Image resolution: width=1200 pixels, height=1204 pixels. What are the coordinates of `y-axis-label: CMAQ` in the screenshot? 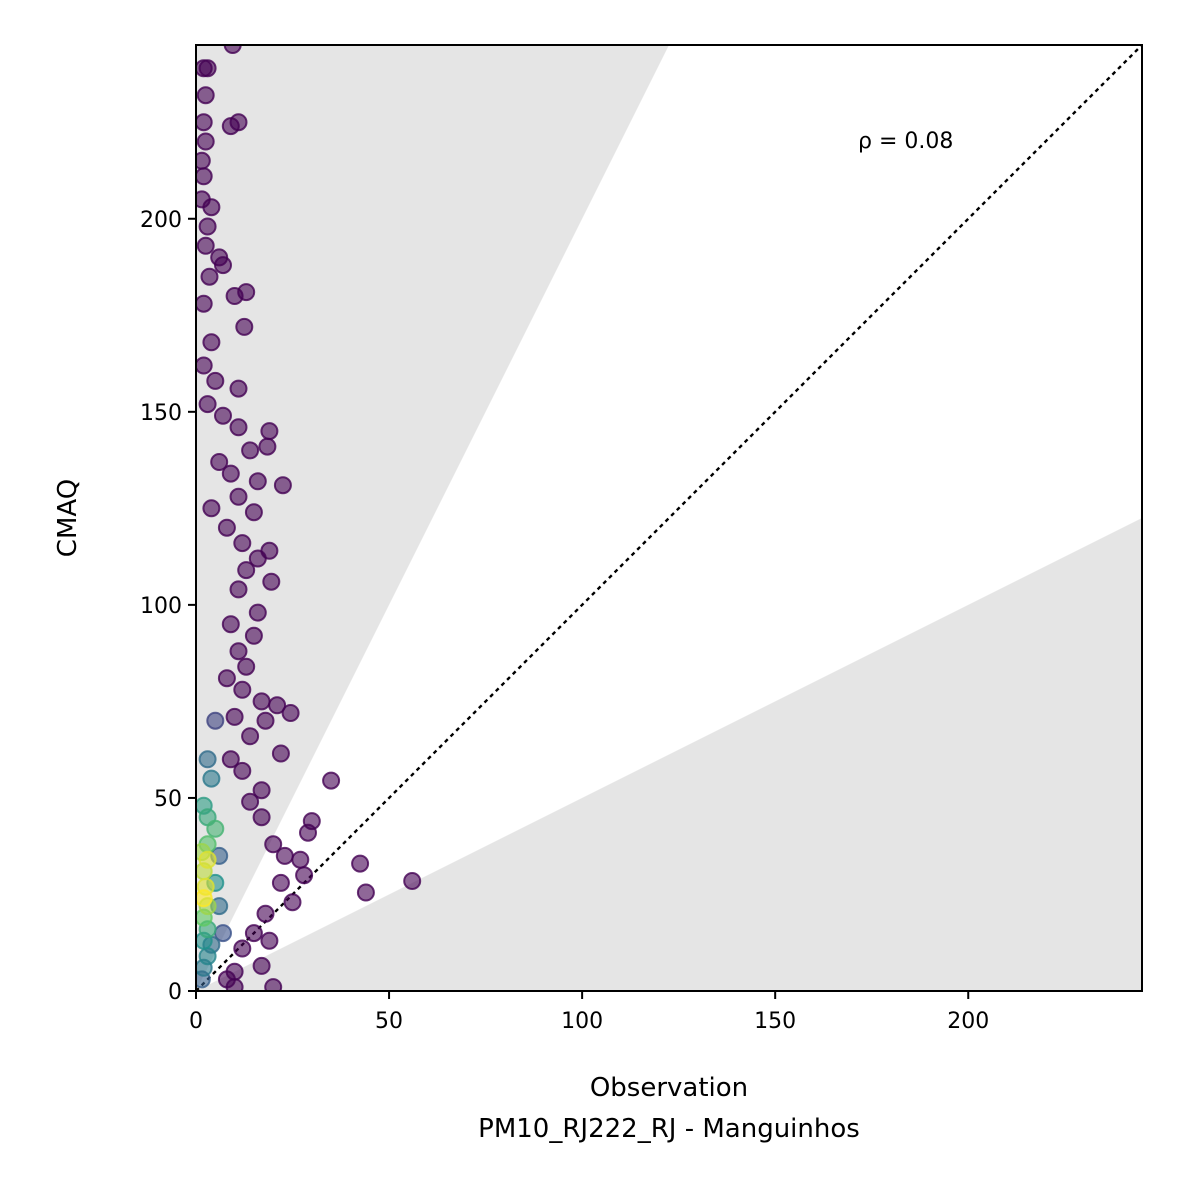 It's located at (68, 518).